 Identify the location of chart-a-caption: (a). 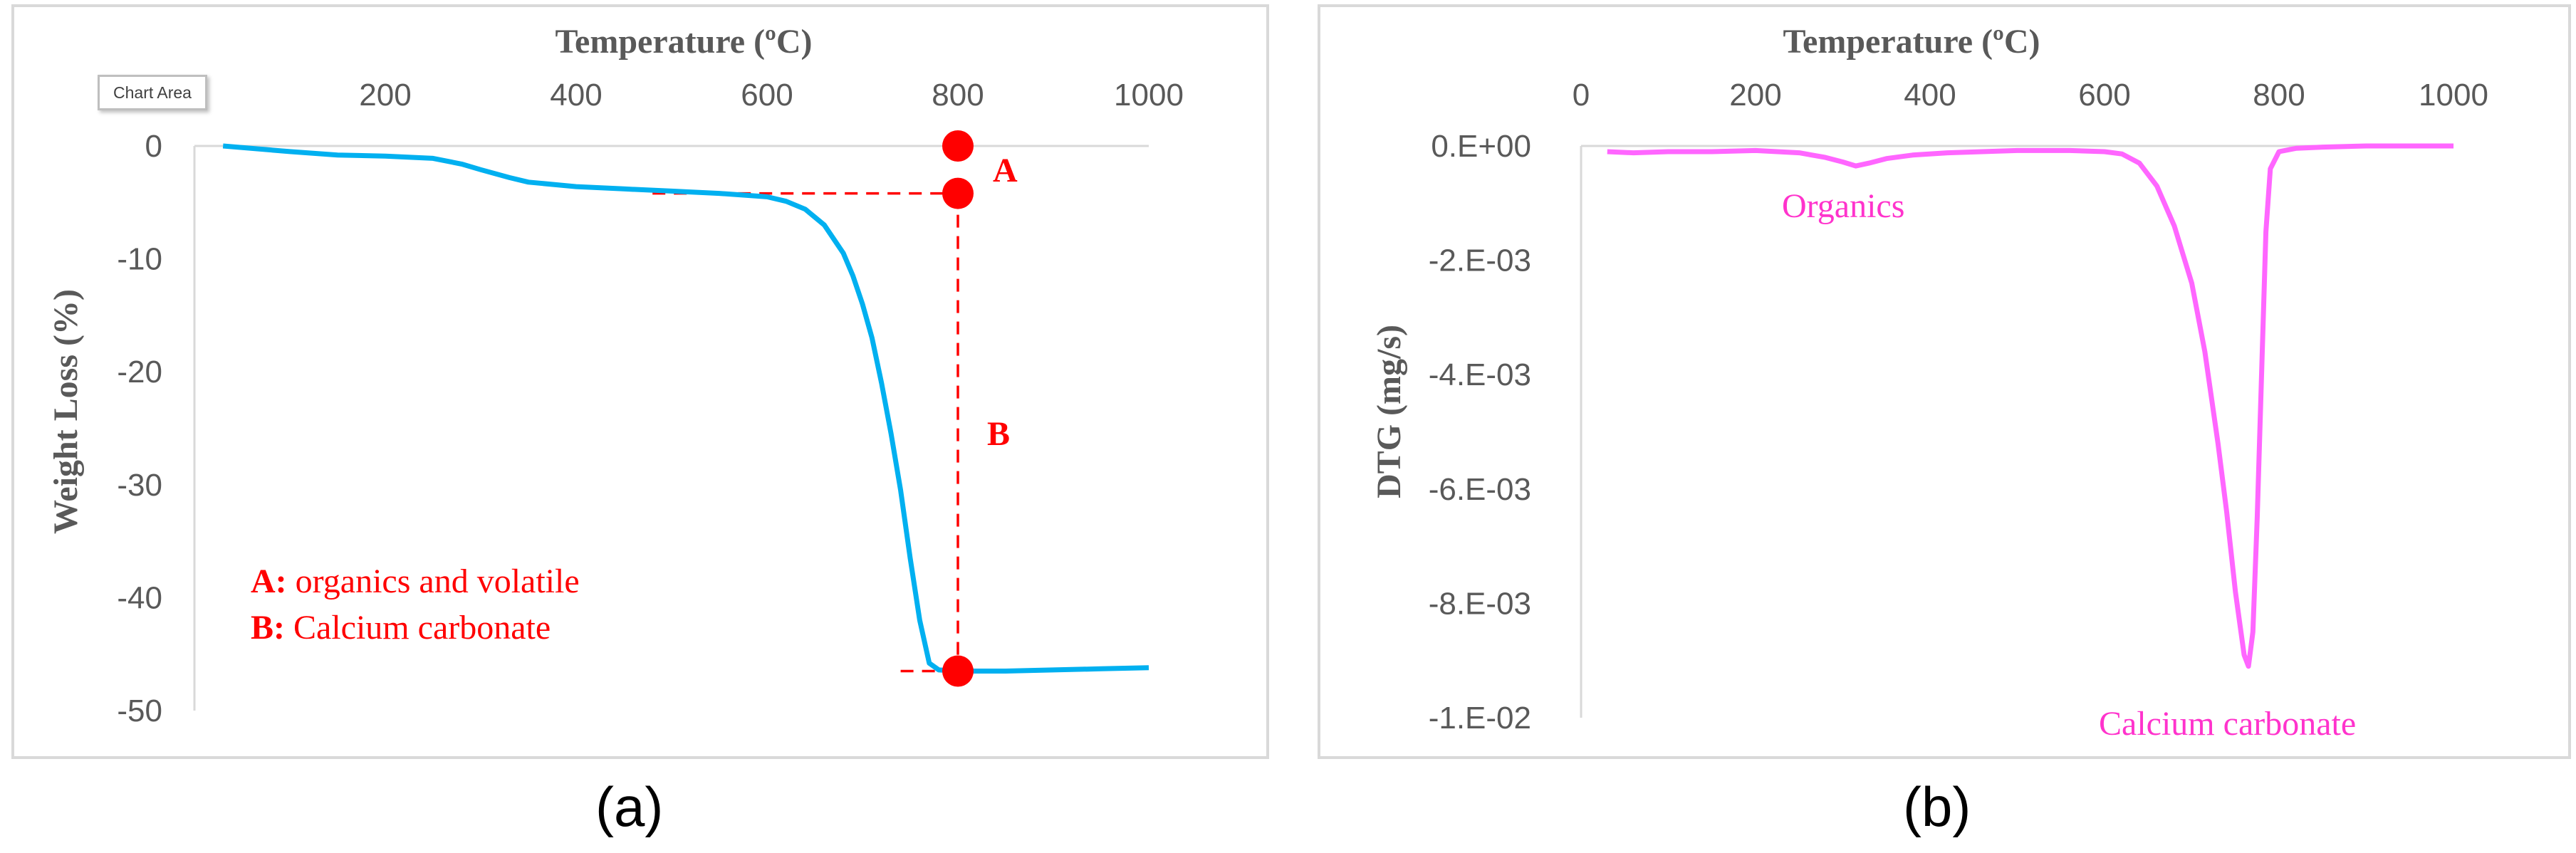
(629, 807).